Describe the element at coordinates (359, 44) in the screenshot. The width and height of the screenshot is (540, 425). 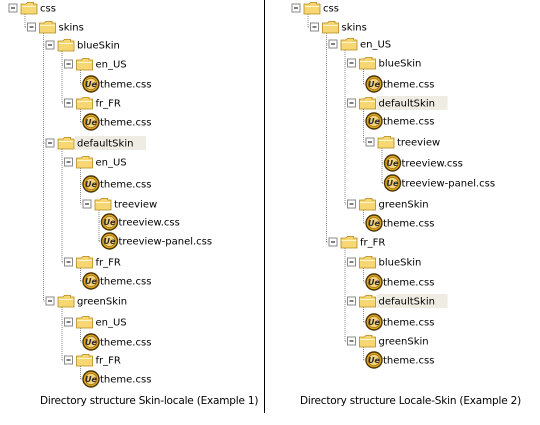
I see `right-tree-row: en_US` at that location.